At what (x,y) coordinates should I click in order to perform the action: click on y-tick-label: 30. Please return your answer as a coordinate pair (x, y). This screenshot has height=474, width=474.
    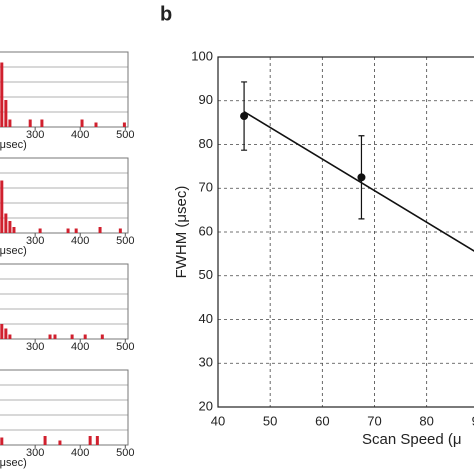
    Looking at the image, I should click on (206, 362).